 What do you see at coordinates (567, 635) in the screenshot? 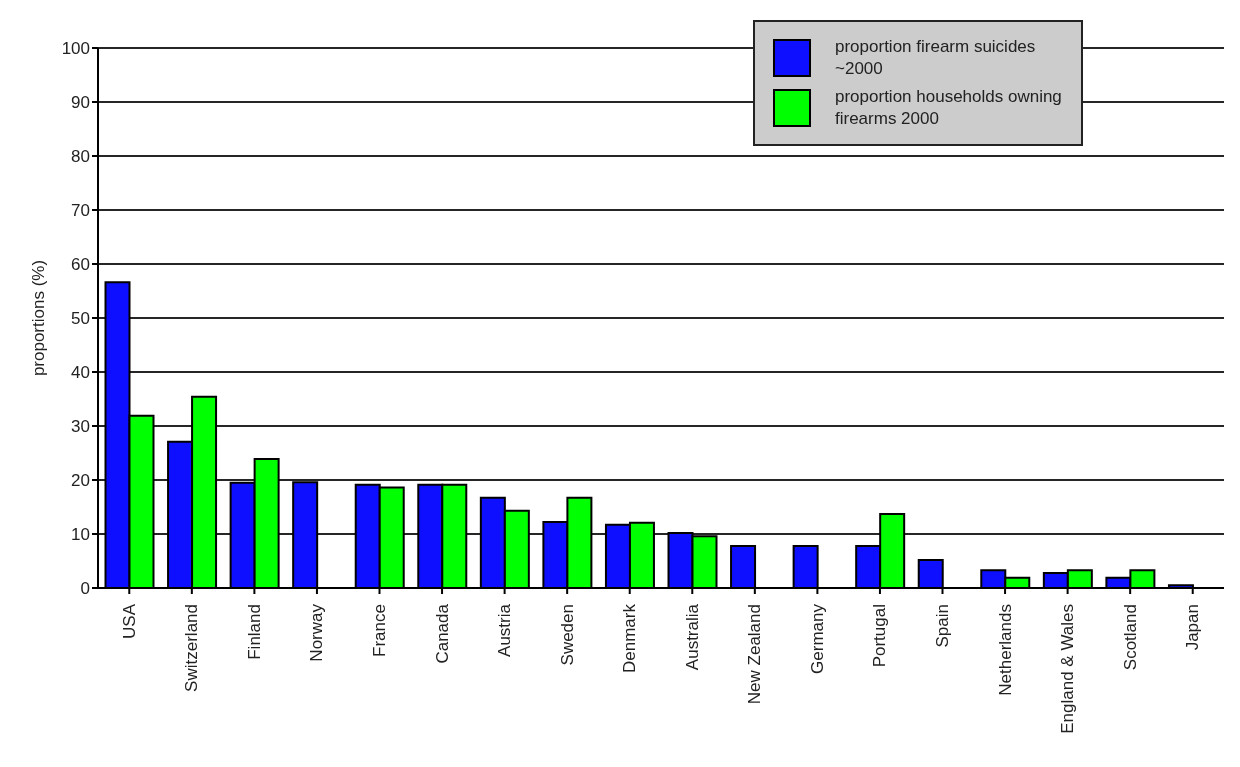
I see `x-tick-label: Sweden` at bounding box center [567, 635].